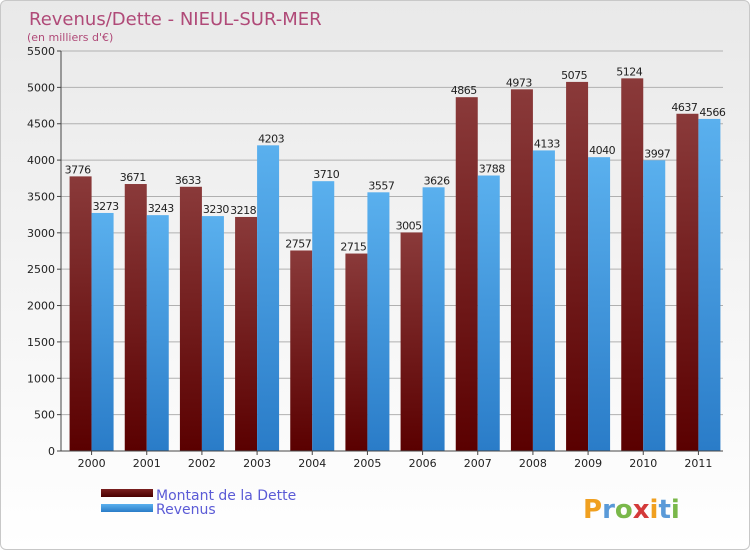 The image size is (750, 550). What do you see at coordinates (353, 247) in the screenshot?
I see `value-label-dette: 2715` at bounding box center [353, 247].